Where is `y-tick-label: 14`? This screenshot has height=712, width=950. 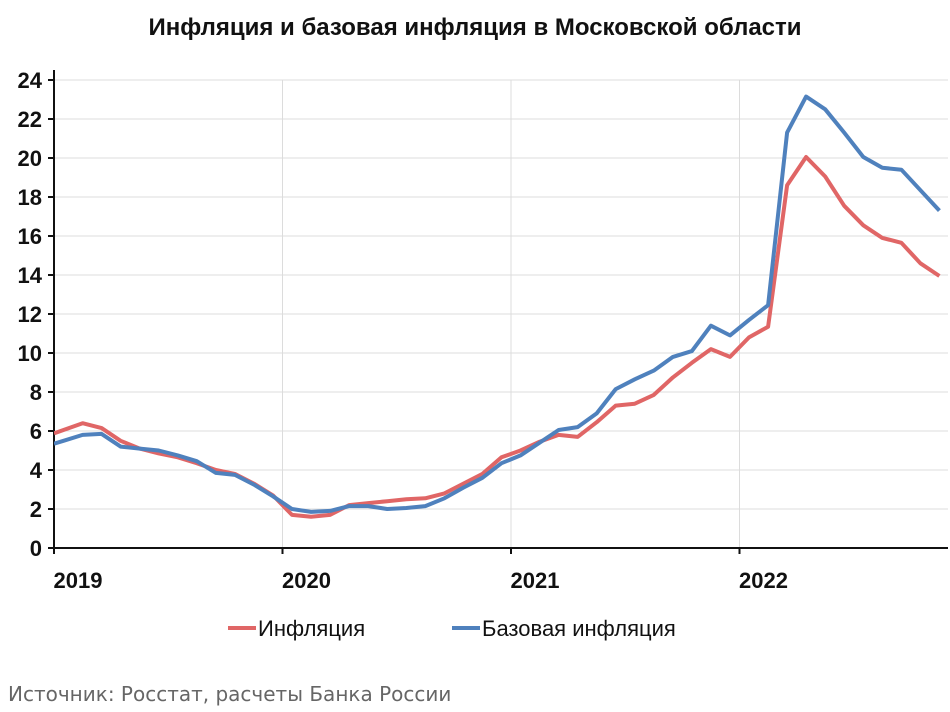
y-tick-label: 14 is located at coordinates (30, 275).